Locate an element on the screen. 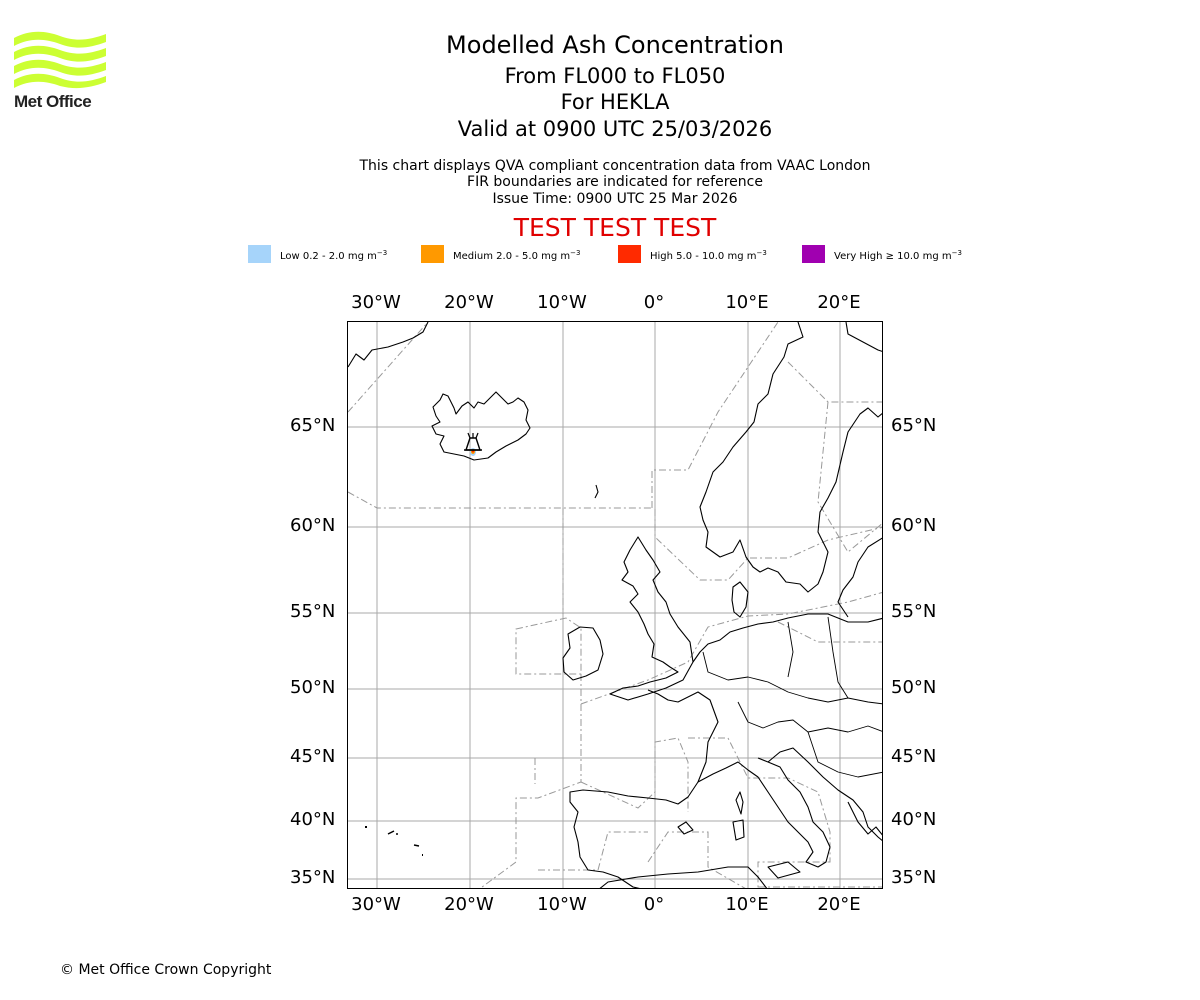 Image resolution: width=1200 pixels, height=1000 pixels. lat-tick-left: 65°N is located at coordinates (313, 425).